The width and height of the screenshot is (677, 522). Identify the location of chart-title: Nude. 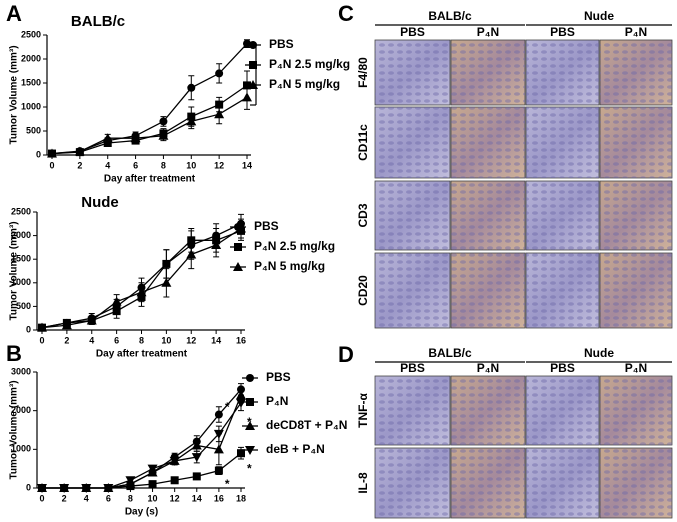
(100, 202).